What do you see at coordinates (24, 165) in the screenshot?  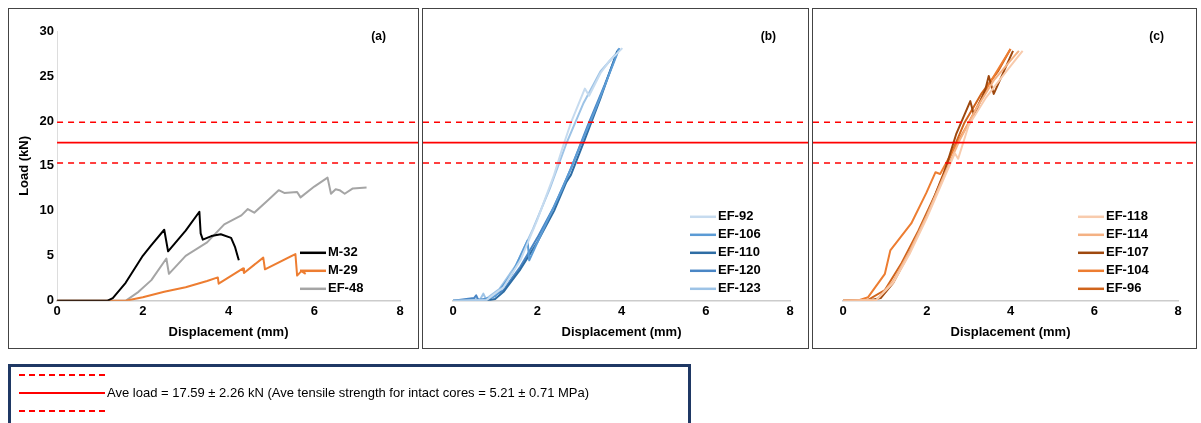 I see `y-axis-title: Load (kN)` at bounding box center [24, 165].